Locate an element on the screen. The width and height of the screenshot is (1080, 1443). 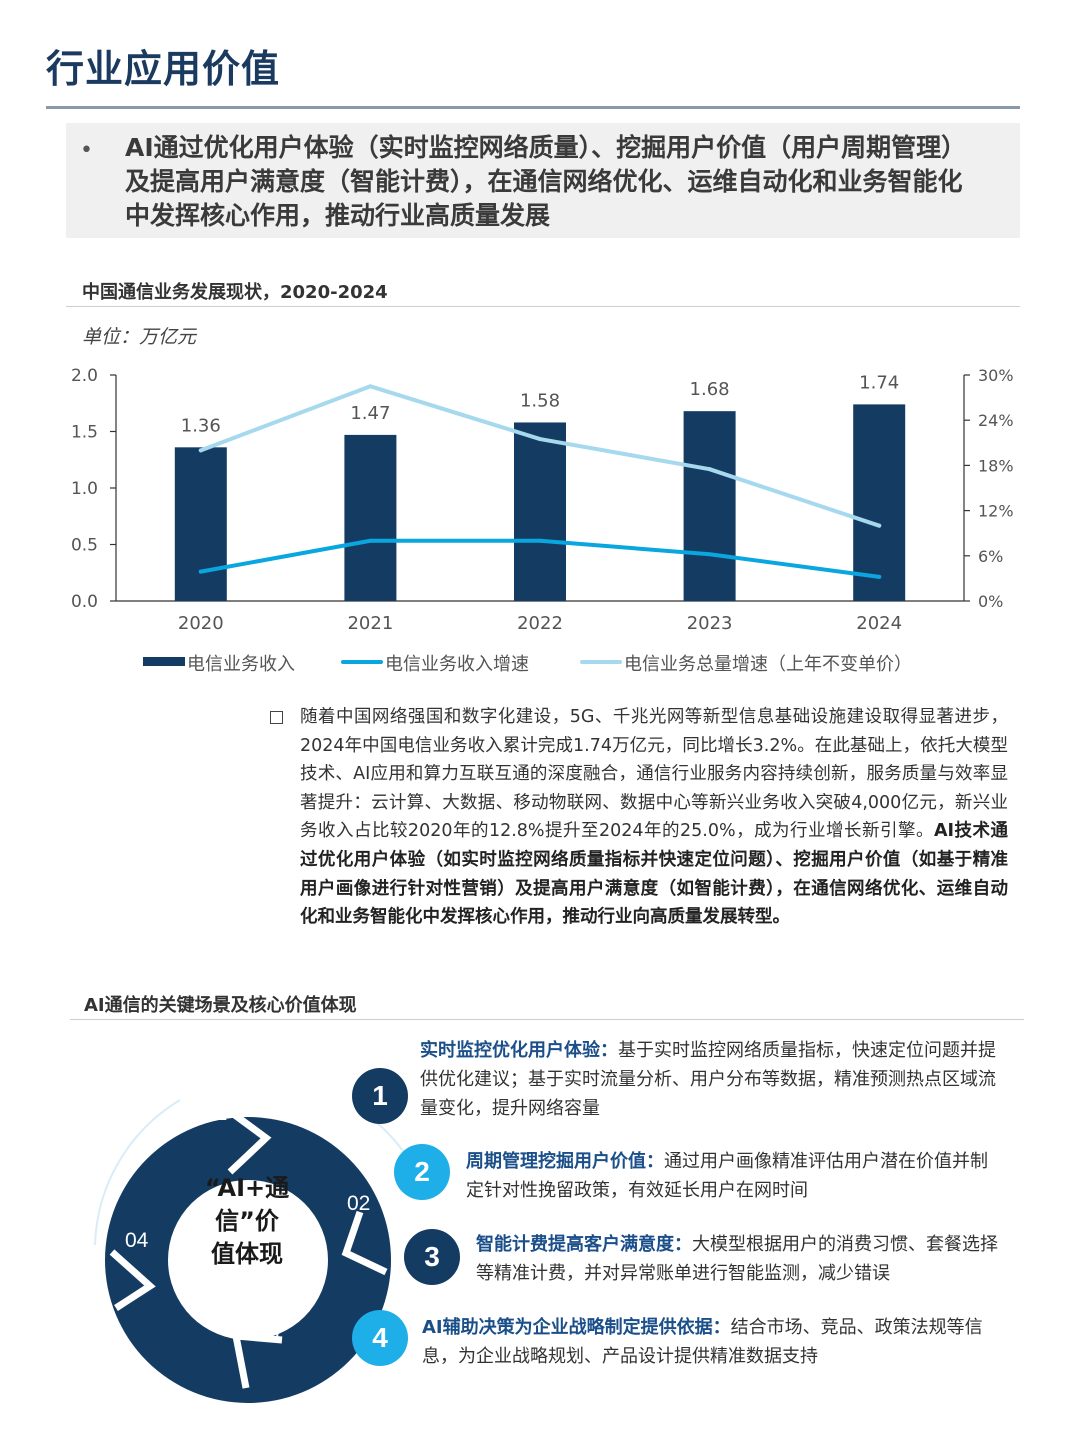
summary-box is located at coordinates (543, 180).